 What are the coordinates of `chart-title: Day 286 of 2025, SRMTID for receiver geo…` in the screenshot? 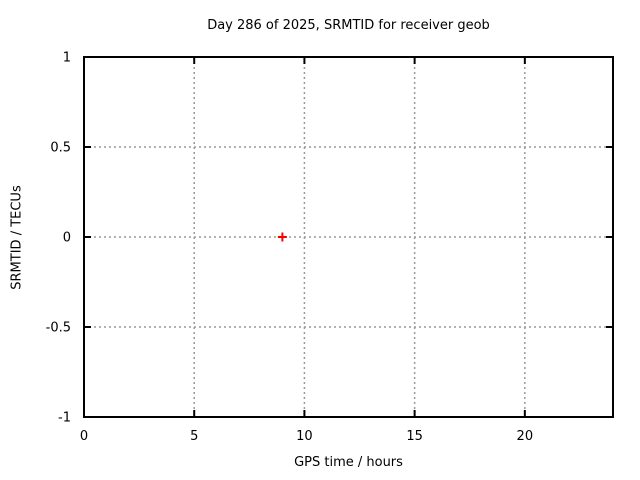 It's located at (348, 25).